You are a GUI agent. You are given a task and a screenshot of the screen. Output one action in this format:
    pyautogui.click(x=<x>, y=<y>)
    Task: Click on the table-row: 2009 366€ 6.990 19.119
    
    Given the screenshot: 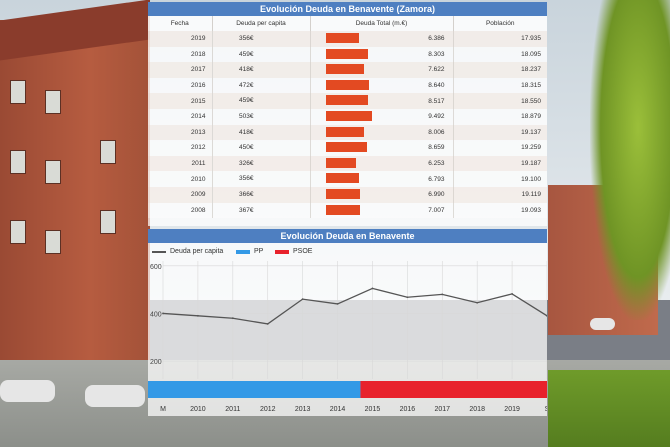 What is the action you would take?
    pyautogui.click(x=347, y=194)
    